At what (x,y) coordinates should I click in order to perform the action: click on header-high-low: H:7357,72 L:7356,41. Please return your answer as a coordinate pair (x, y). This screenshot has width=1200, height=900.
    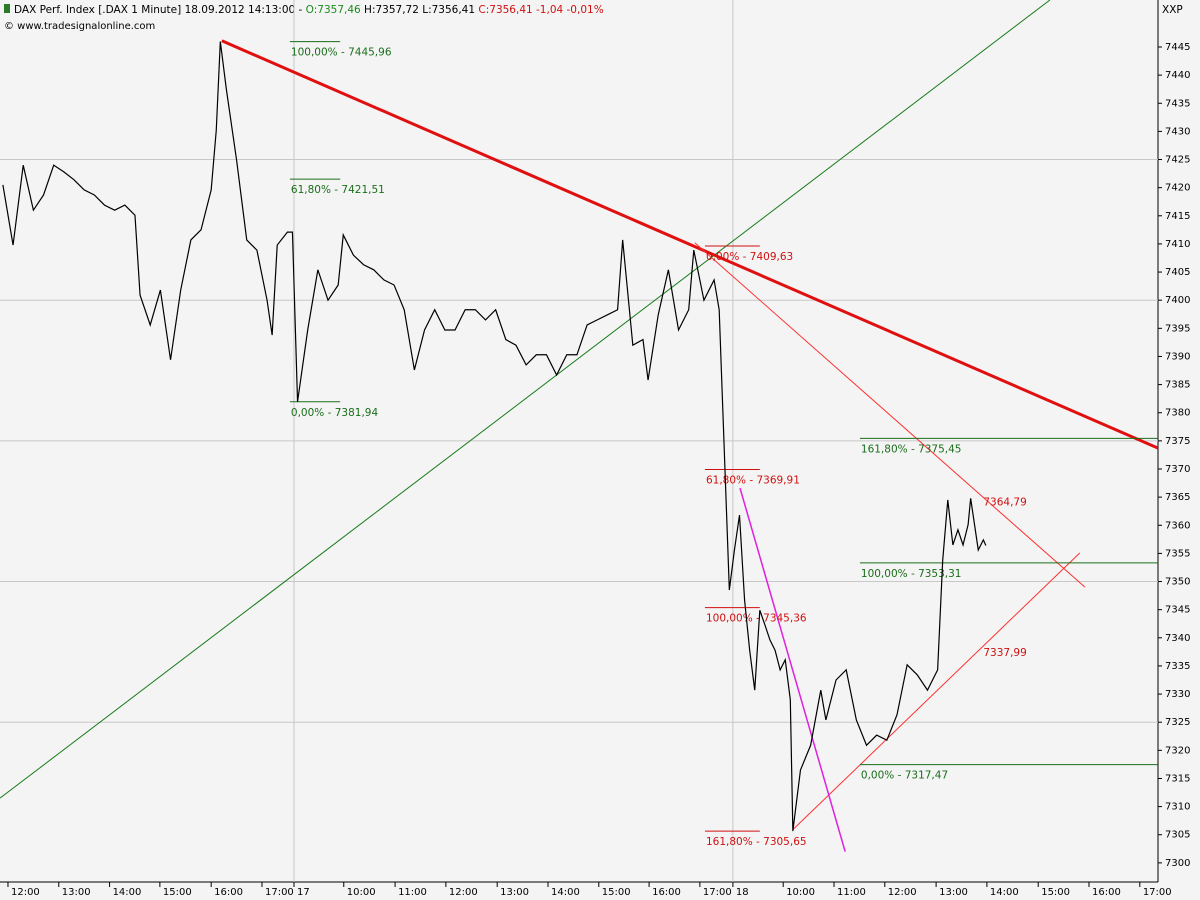
    Looking at the image, I should click on (419, 10).